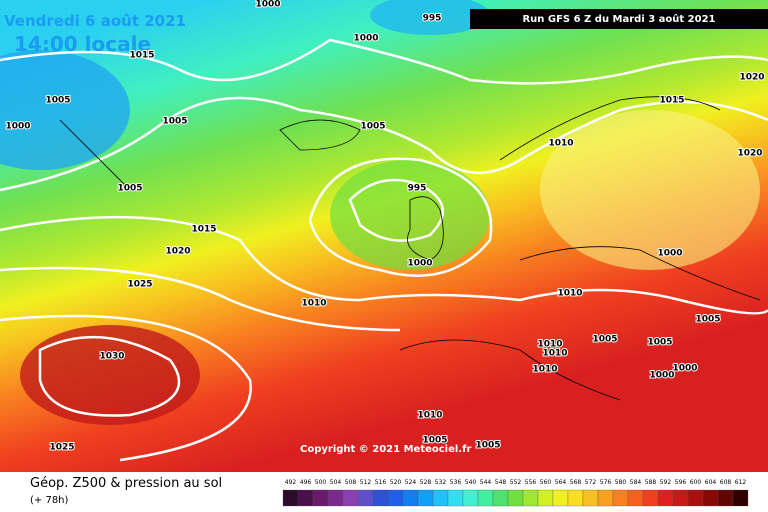 Image resolution: width=768 pixels, height=512 pixels. Describe the element at coordinates (741, 482) in the screenshot. I see `colorbar-label: 612` at that location.